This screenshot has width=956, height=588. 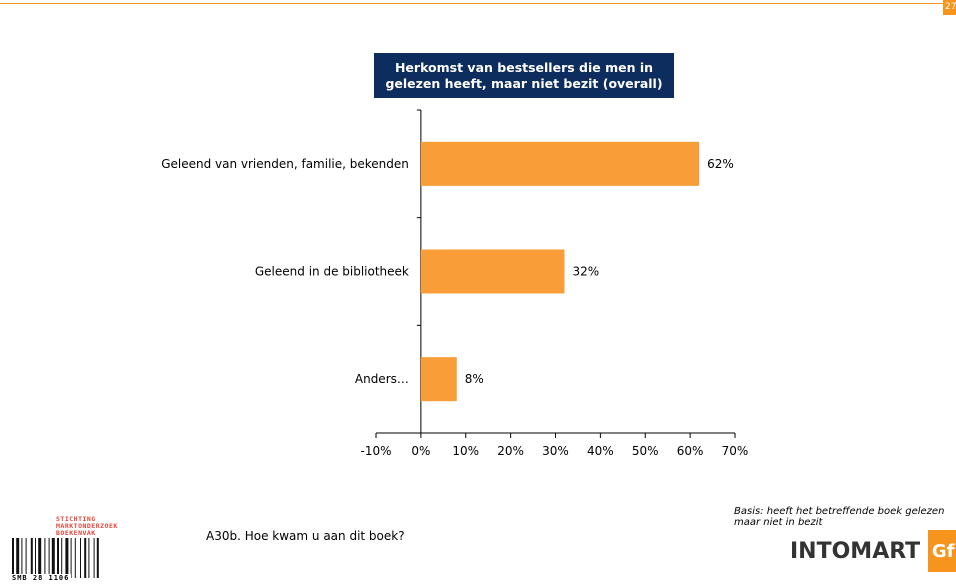 I want to click on intomart-gfk-logo: INTOMART GfK, so click(x=873, y=551).